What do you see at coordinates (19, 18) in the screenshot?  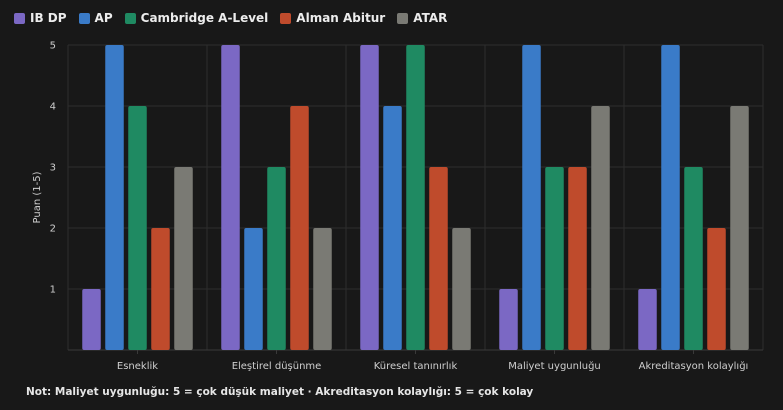 I see `legend-swatch-ib-dp` at bounding box center [19, 18].